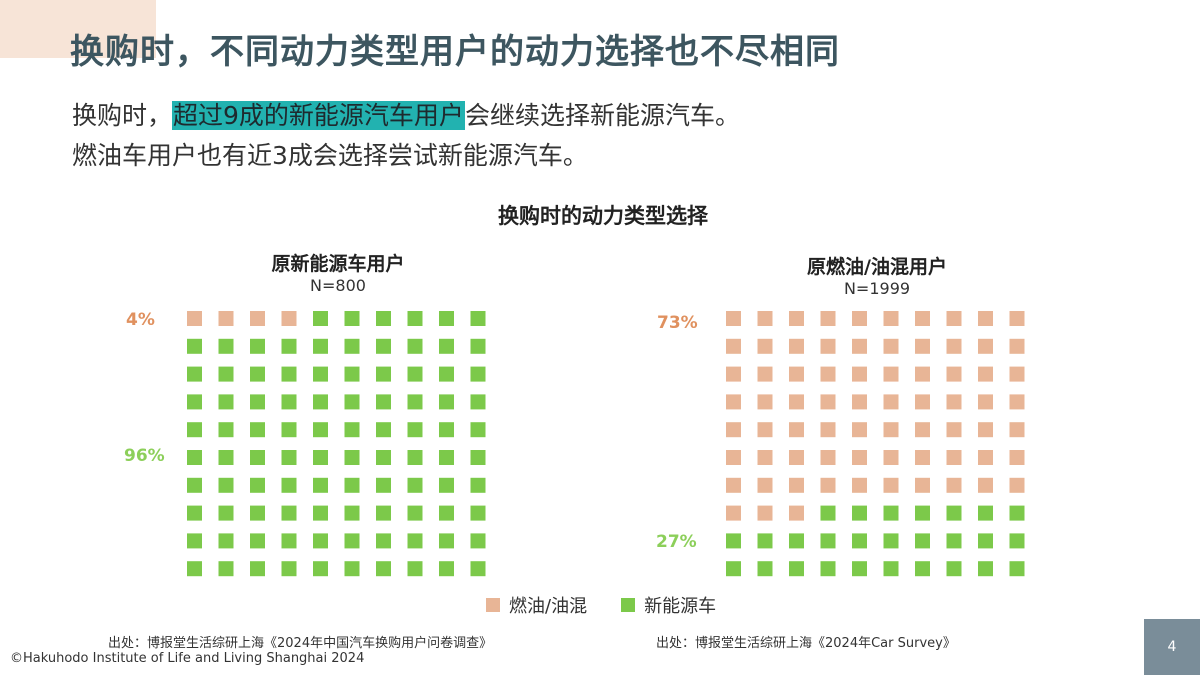 The height and width of the screenshot is (675, 1200). Describe the element at coordinates (548, 606) in the screenshot. I see `legend-label-fuel: 燃油/油混` at that location.